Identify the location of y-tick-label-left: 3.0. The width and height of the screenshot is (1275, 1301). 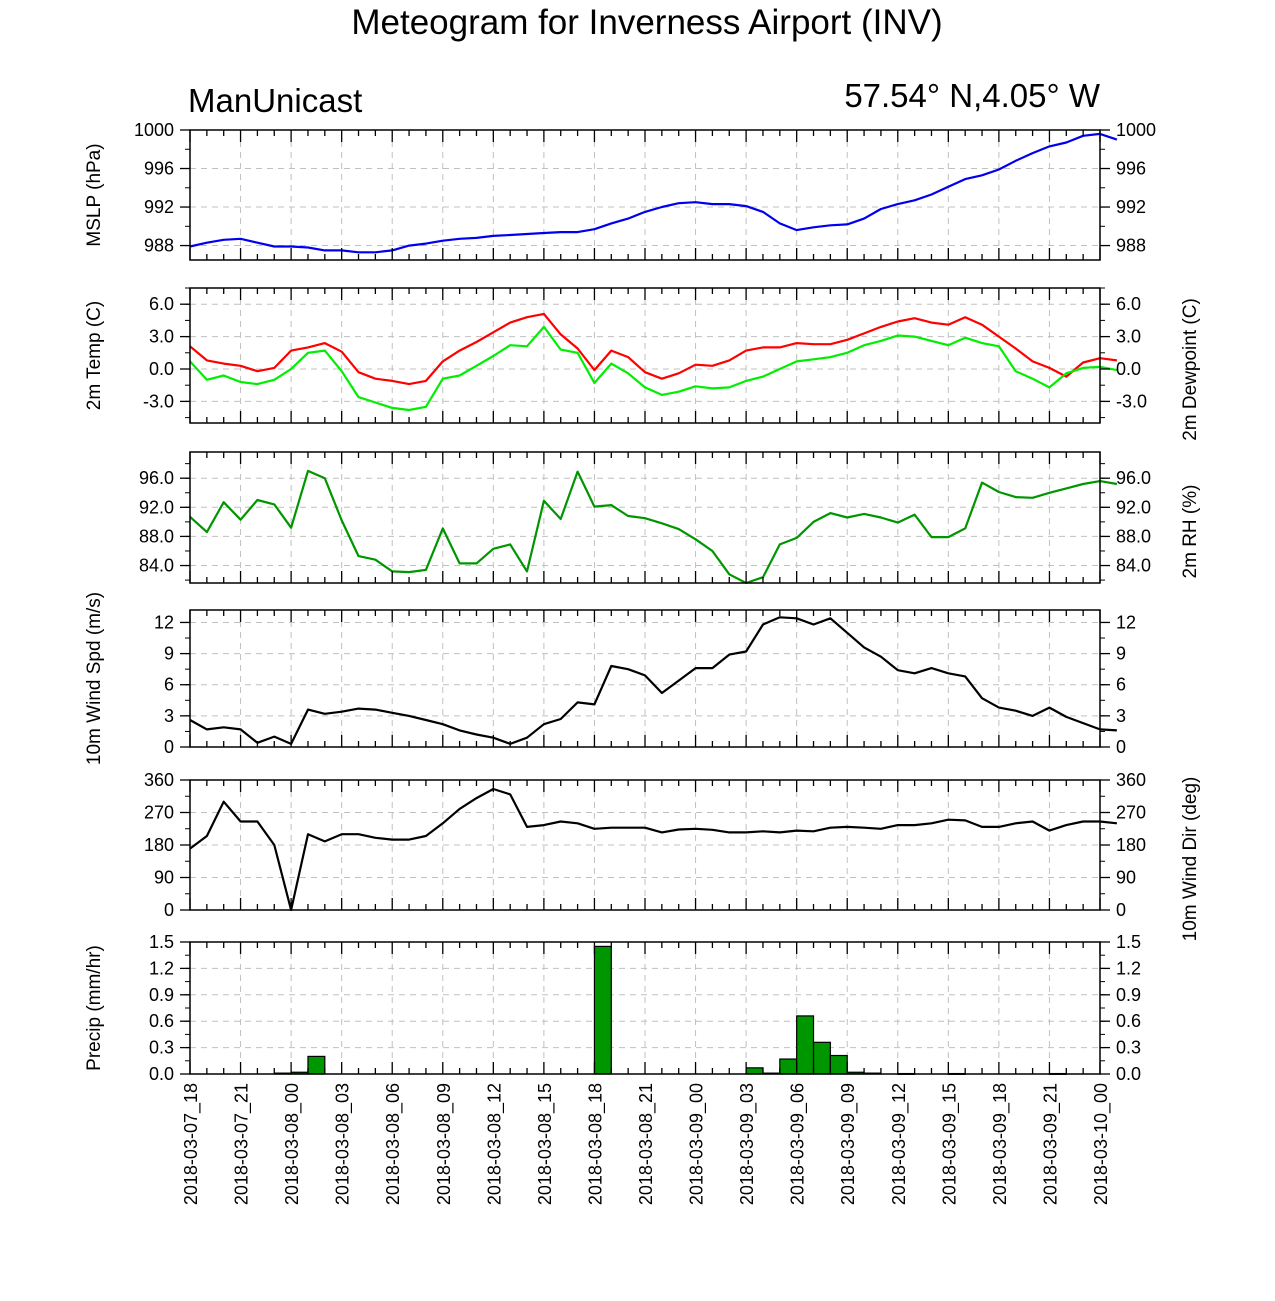
(161, 337).